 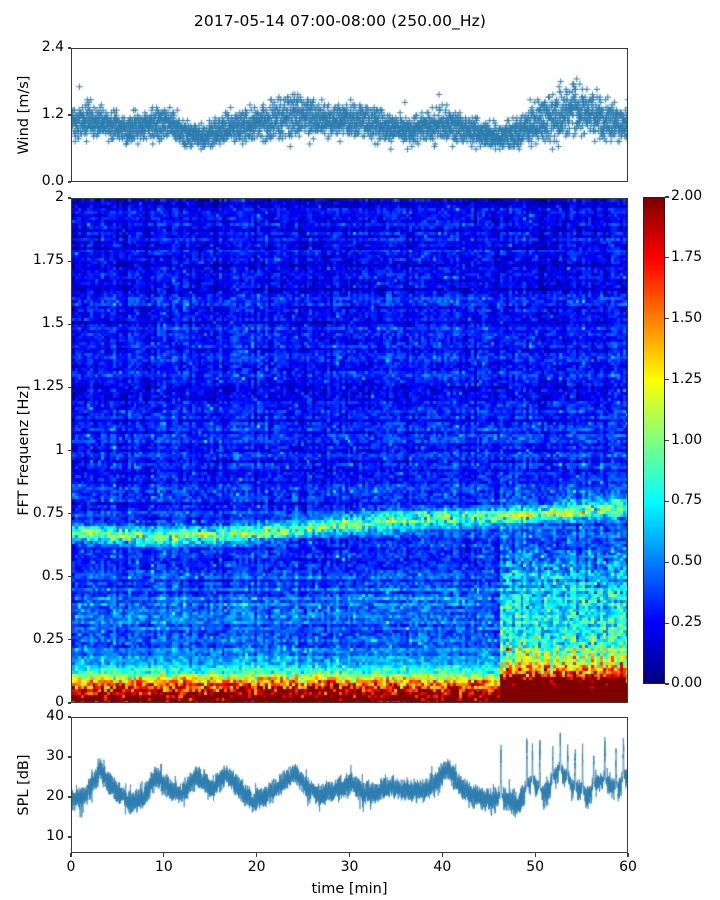 I want to click on y-tick-label: 10, so click(x=55, y=836).